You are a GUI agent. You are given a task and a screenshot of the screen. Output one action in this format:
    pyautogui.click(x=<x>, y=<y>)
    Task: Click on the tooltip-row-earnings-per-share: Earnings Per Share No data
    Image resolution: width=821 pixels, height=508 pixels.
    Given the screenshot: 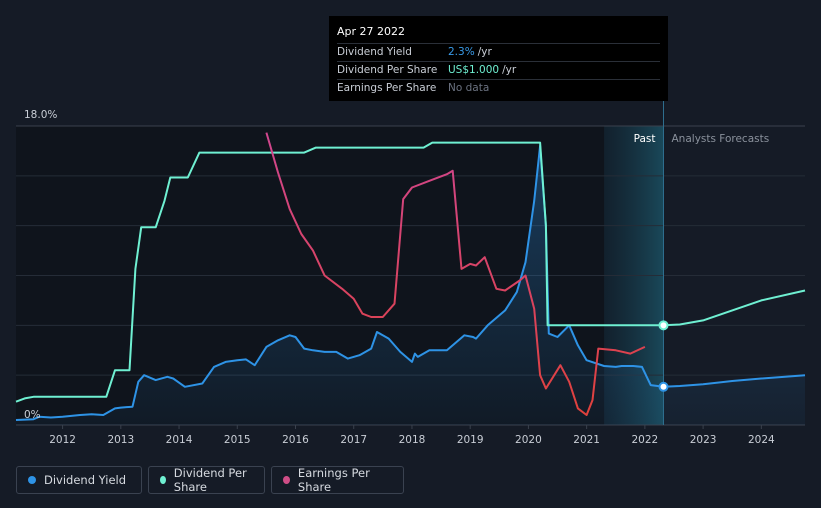 What is the action you would take?
    pyautogui.click(x=498, y=88)
    